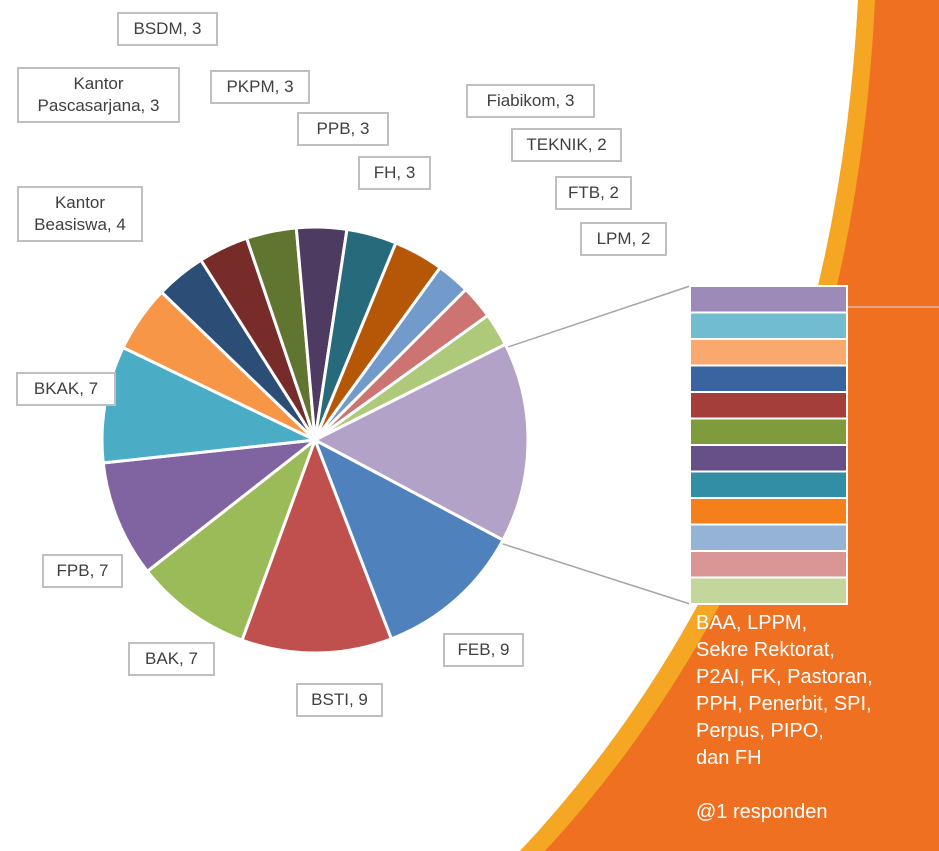  Describe the element at coordinates (623, 239) in the screenshot. I see `data-label: LPM, 2` at that location.